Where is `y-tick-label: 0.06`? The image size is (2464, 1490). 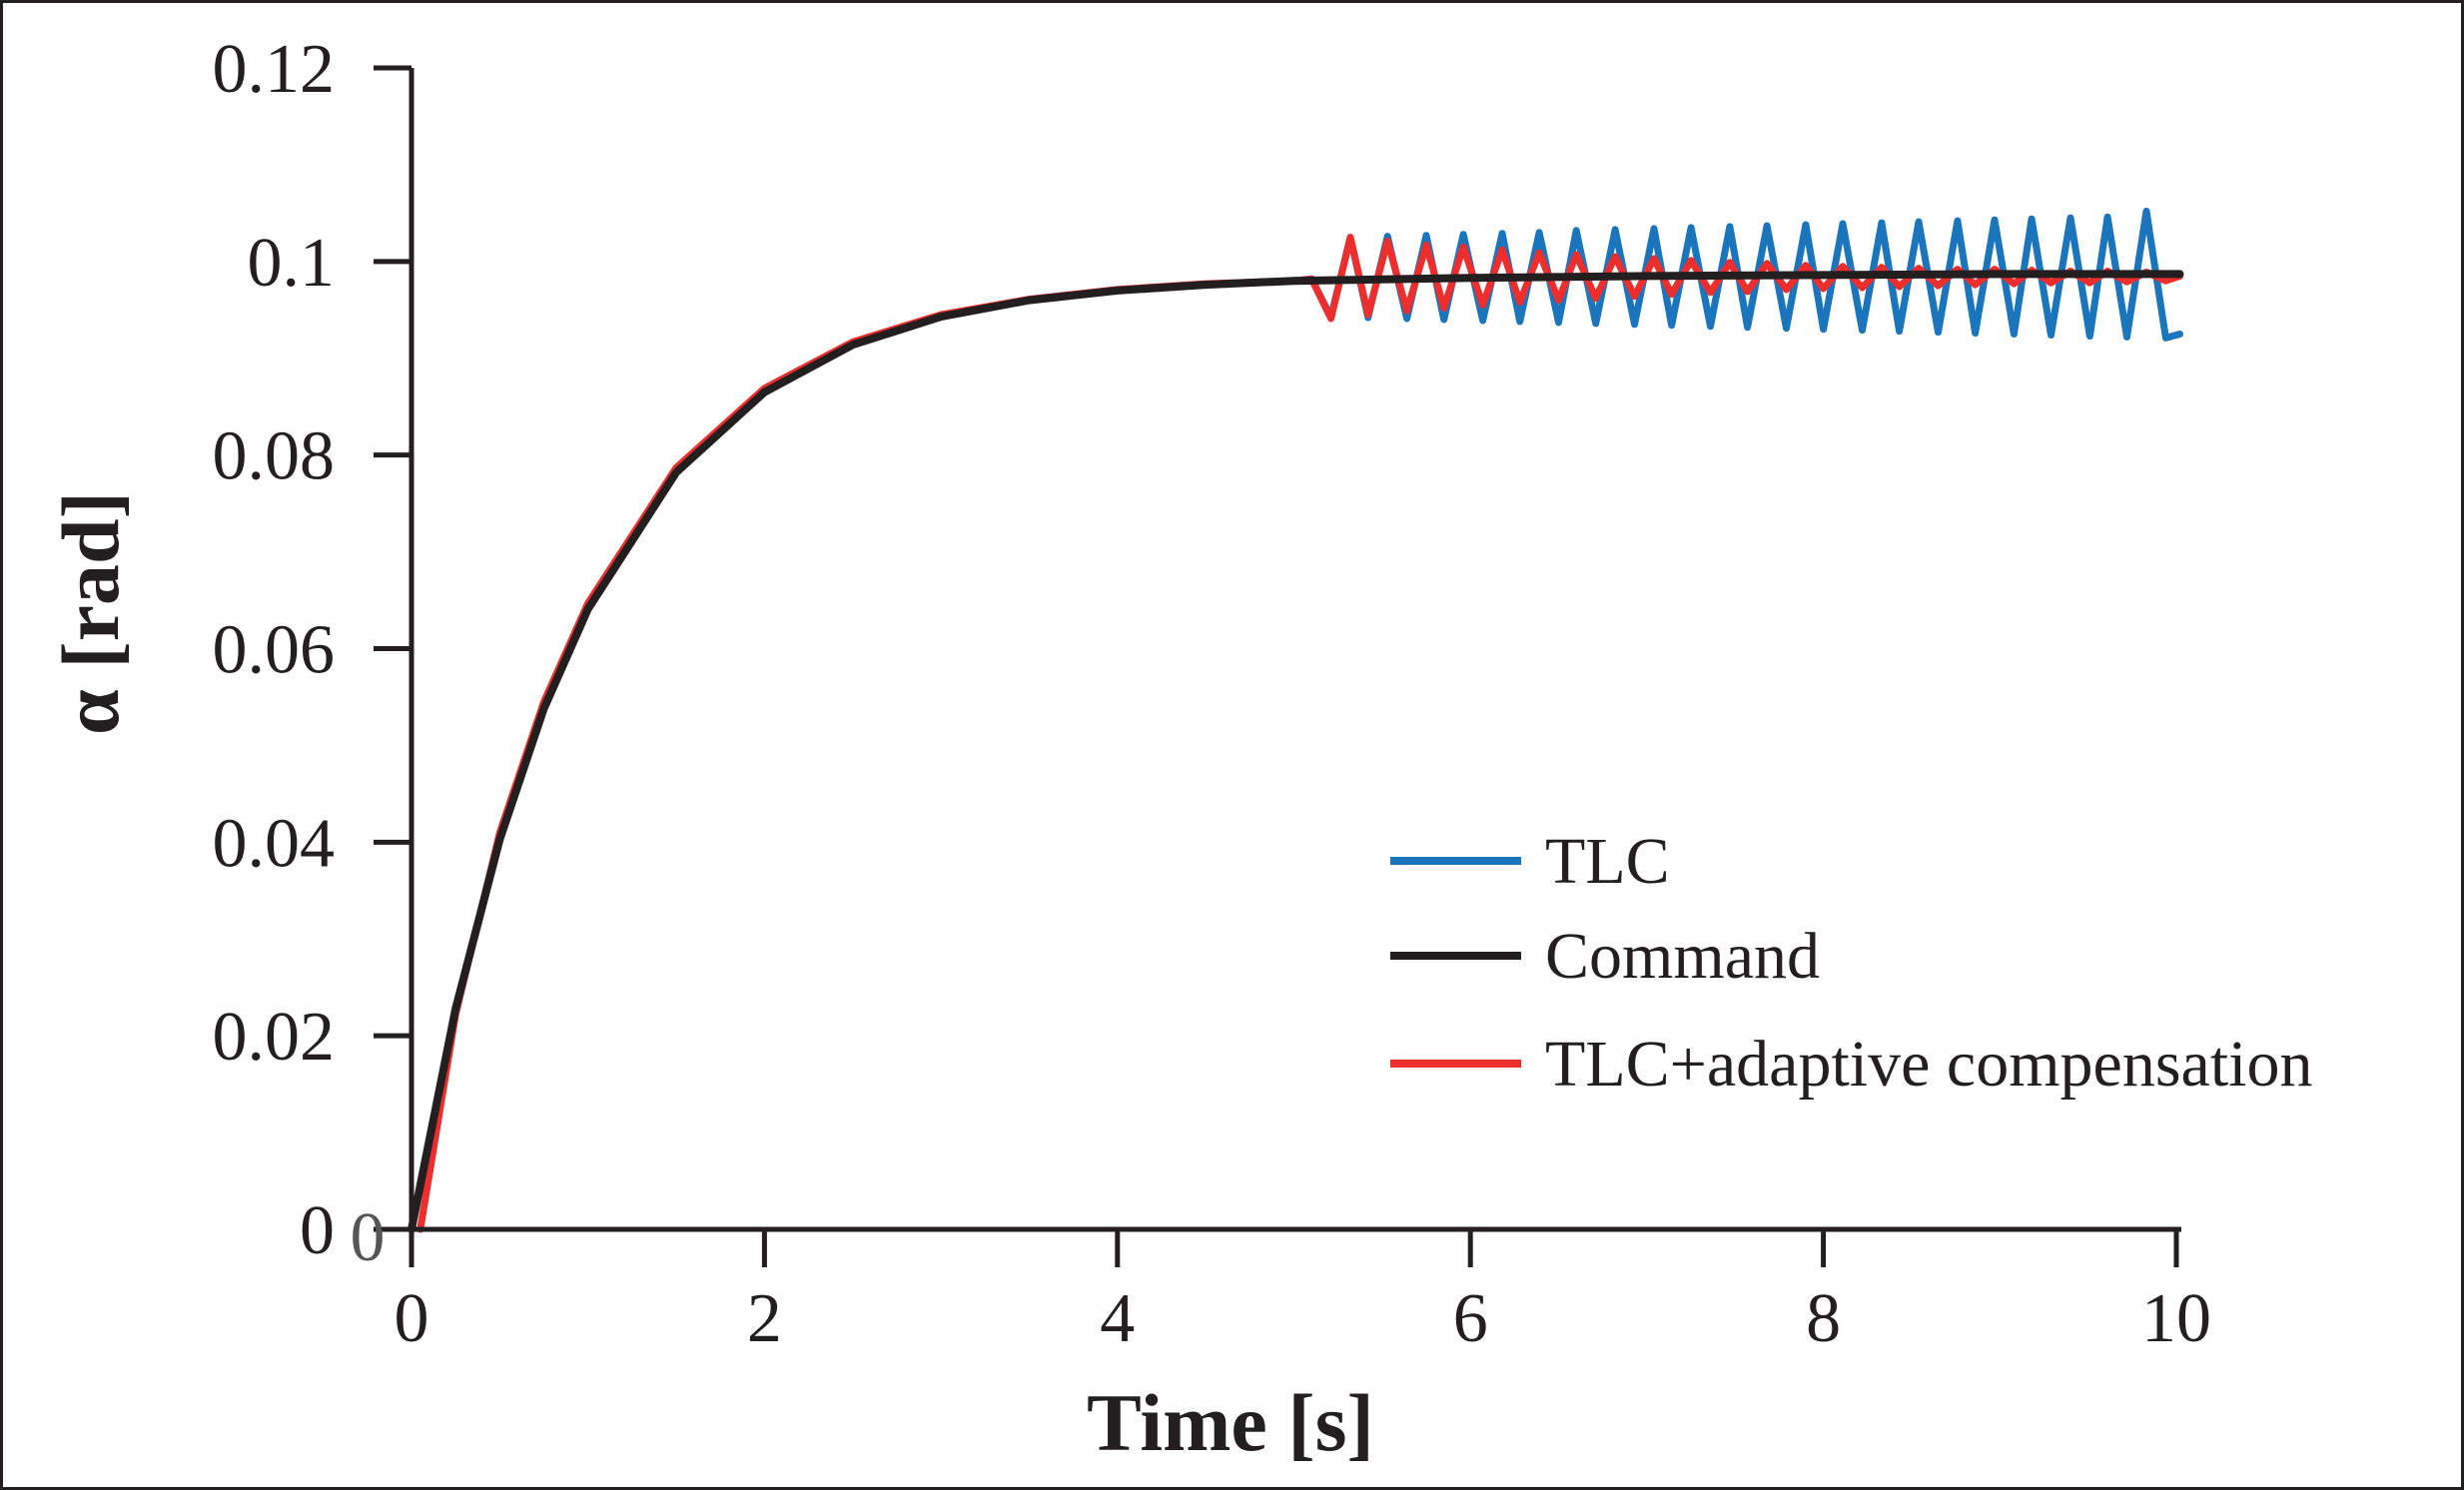
y-tick-label: 0.06 is located at coordinates (274, 650).